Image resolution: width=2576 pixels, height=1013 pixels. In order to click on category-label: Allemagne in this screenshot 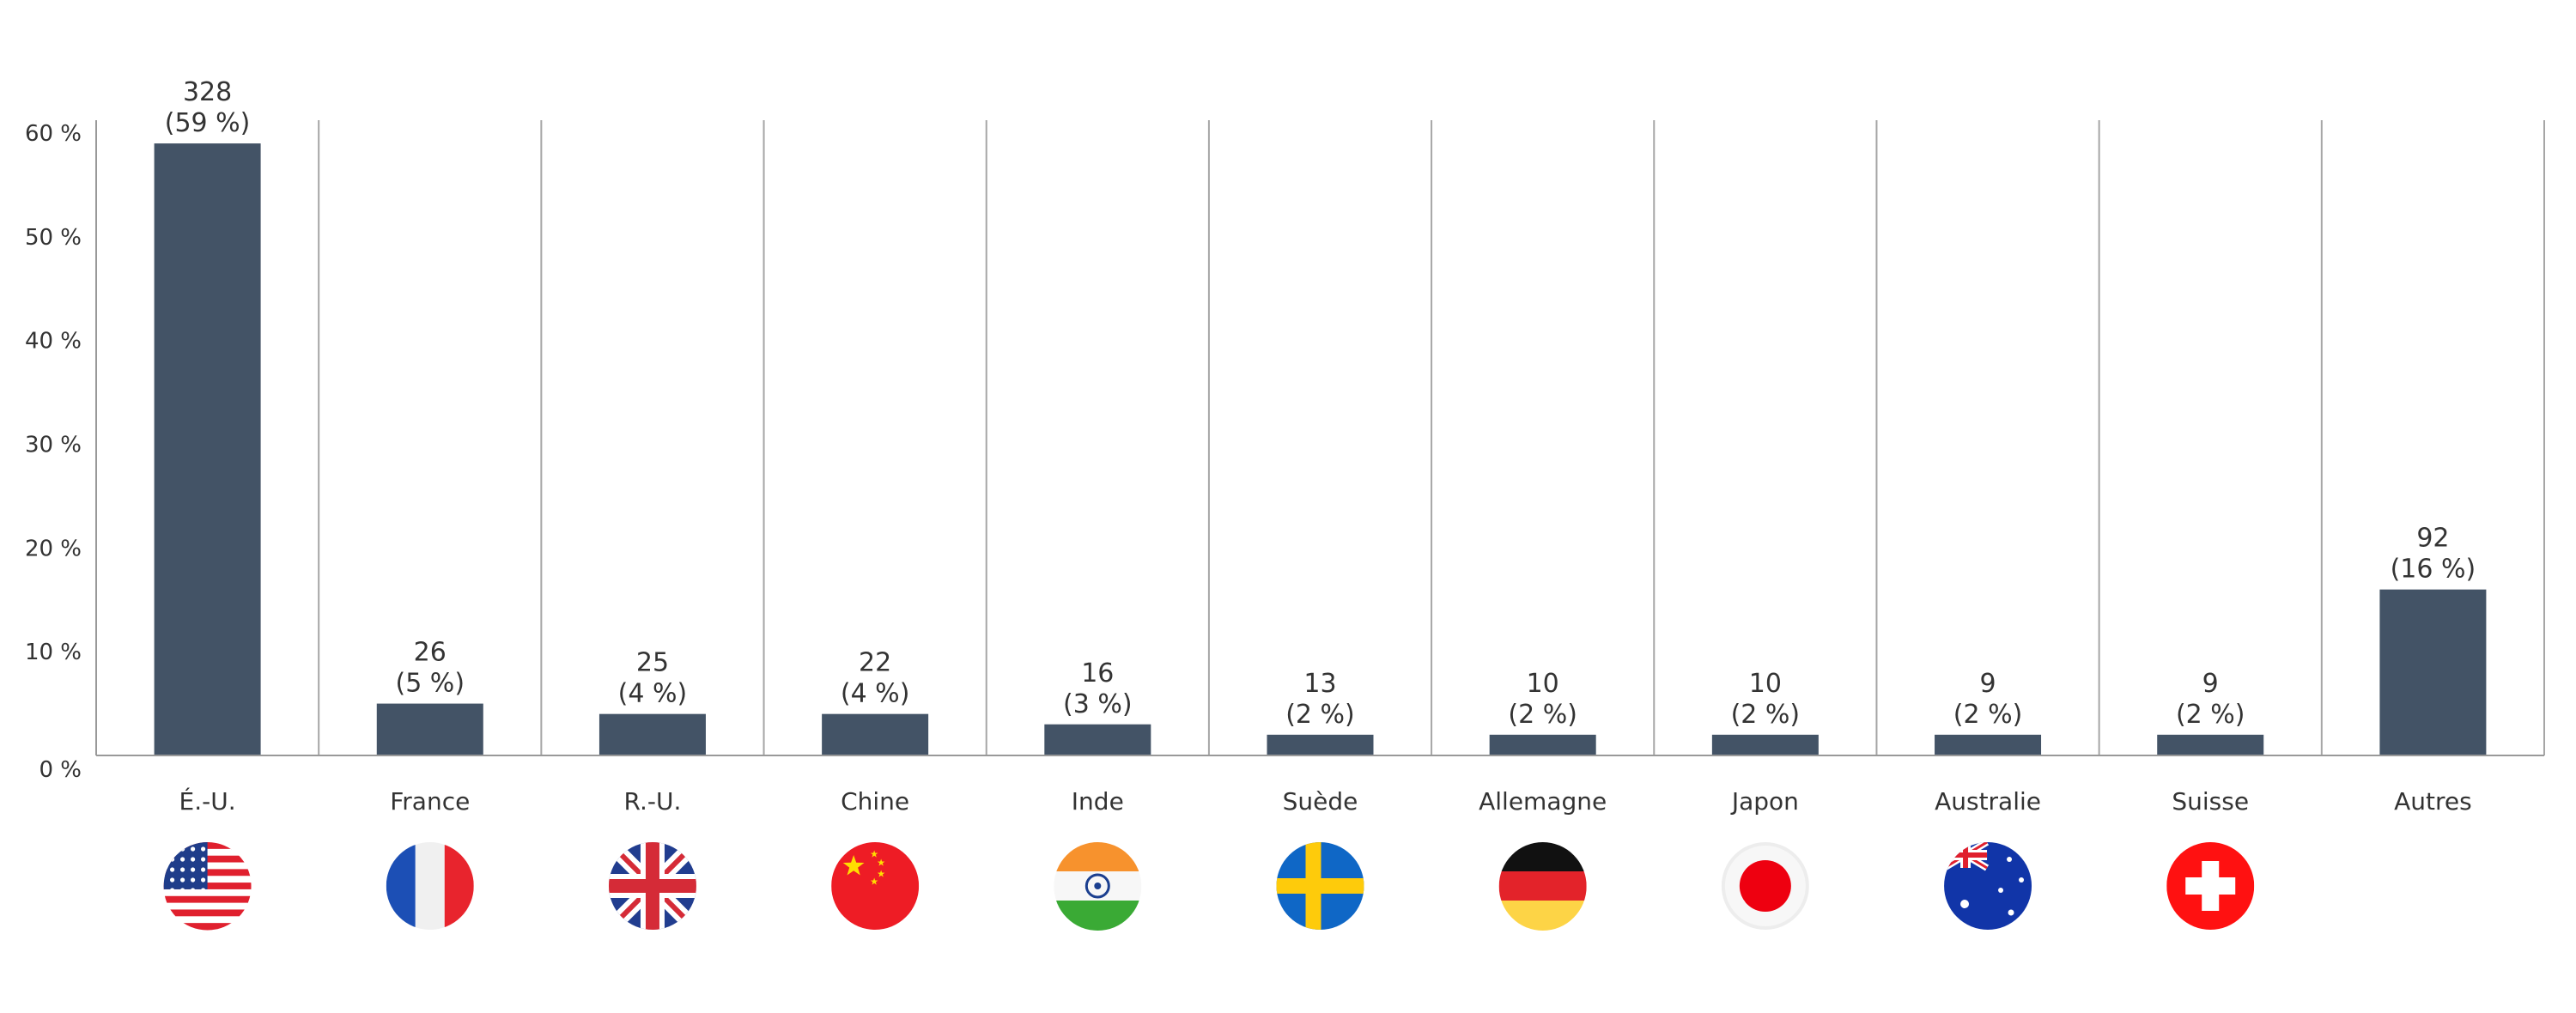, I will do `click(1543, 801)`.